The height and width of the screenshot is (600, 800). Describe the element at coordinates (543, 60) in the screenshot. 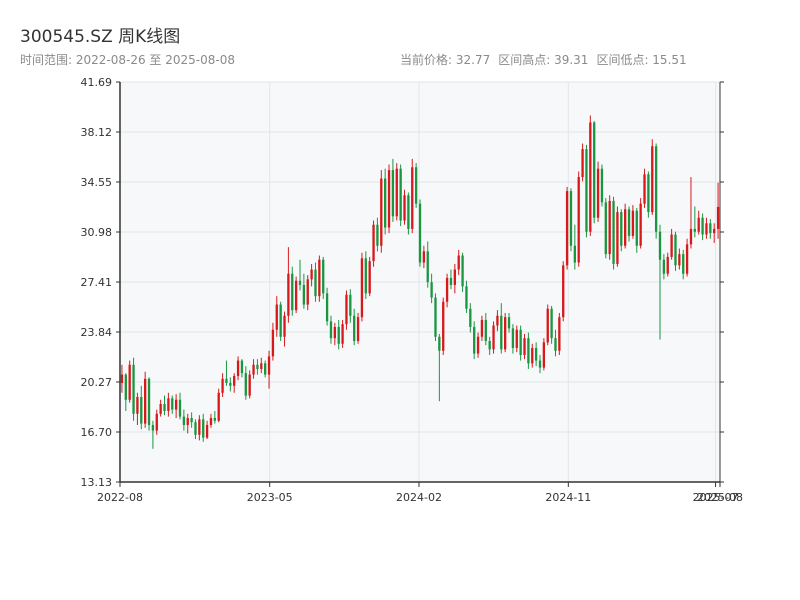

I see `range-high-label: 区间高点: 39.31` at that location.